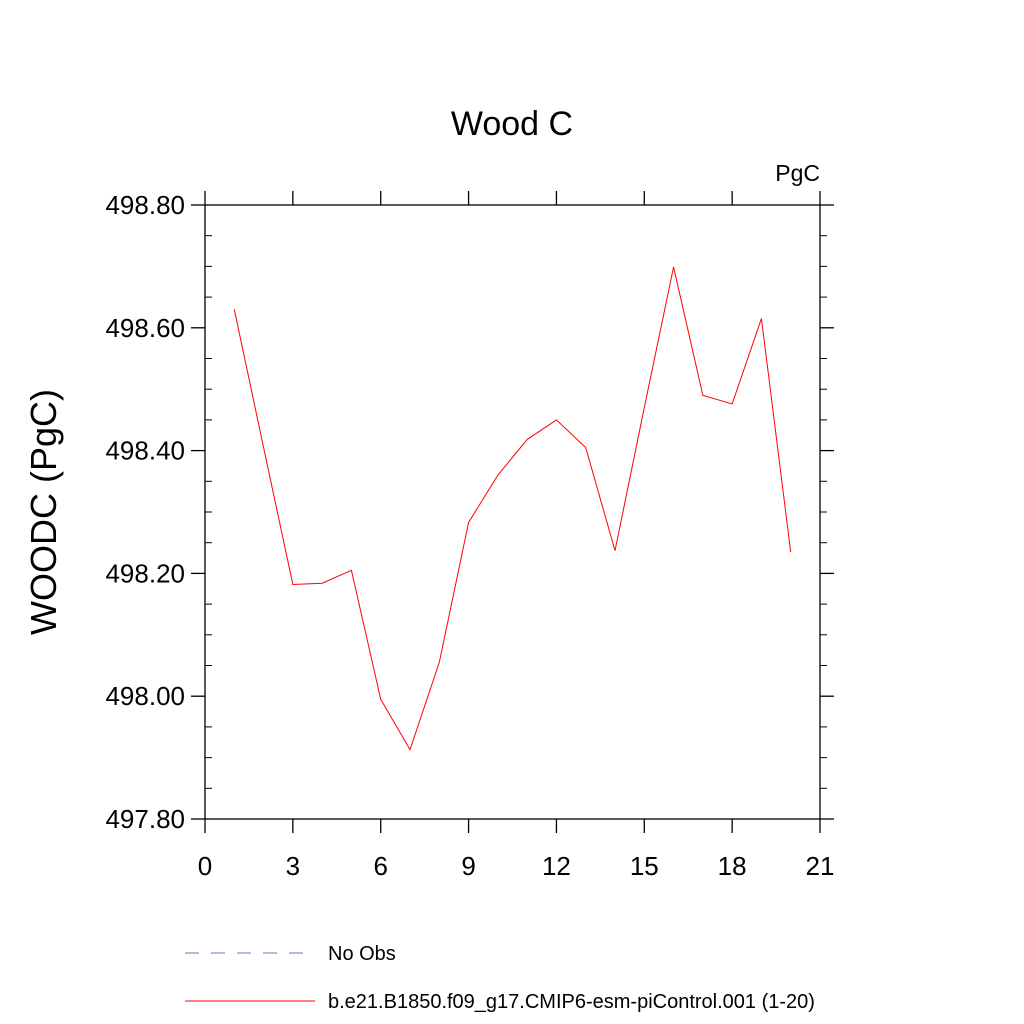 The height and width of the screenshot is (1024, 1024). What do you see at coordinates (380, 866) in the screenshot?
I see `x-tick-label: 6` at bounding box center [380, 866].